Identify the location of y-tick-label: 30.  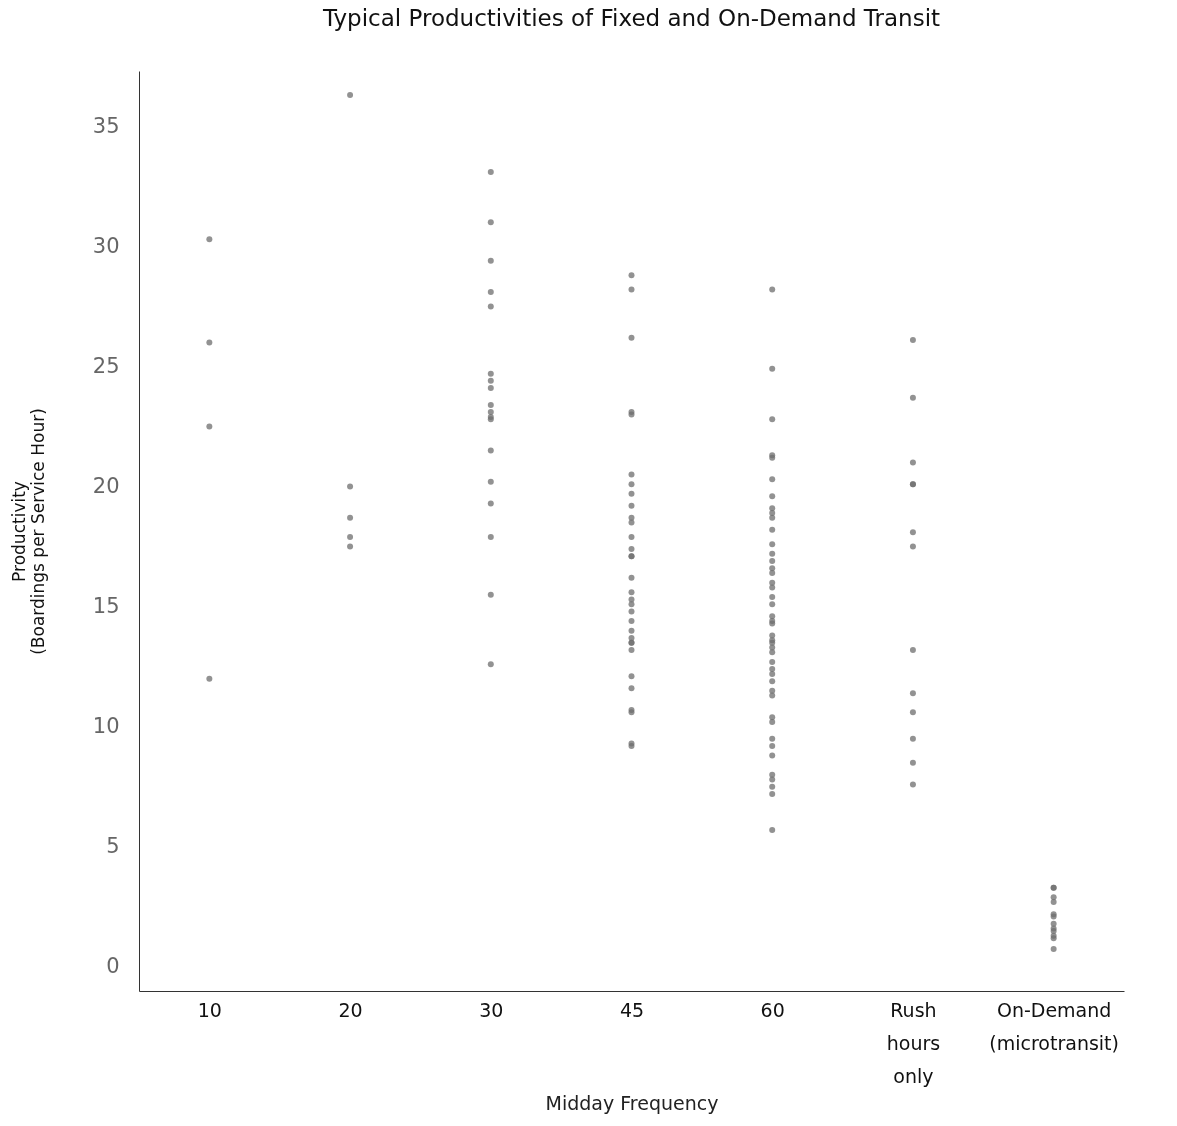
(106, 245).